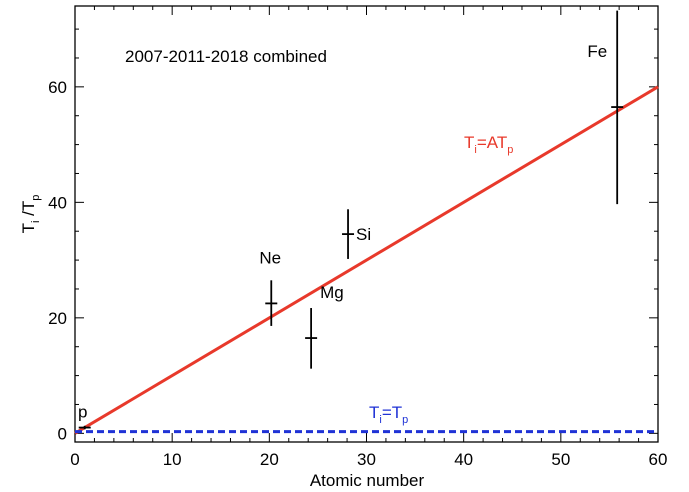 The height and width of the screenshot is (492, 689). I want to click on y-tick-label: 40, so click(57, 202).